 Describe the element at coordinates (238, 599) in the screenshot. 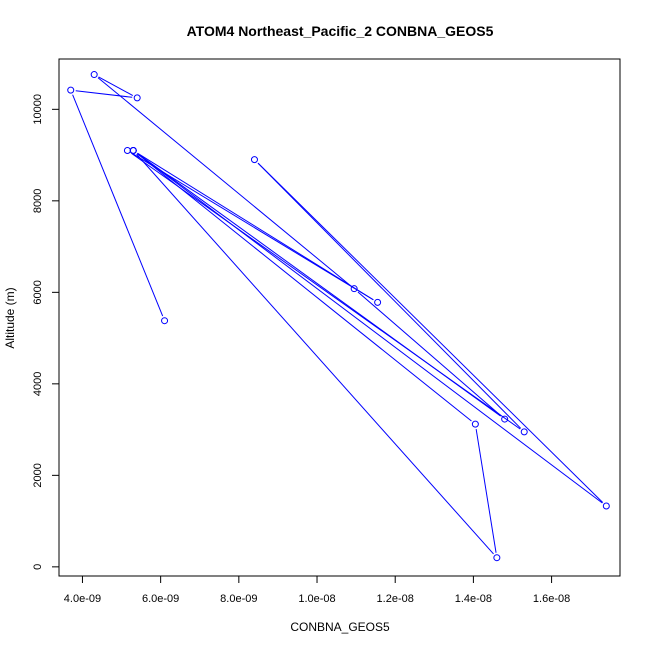

I see `x-tick-label: 8.0e-09` at that location.